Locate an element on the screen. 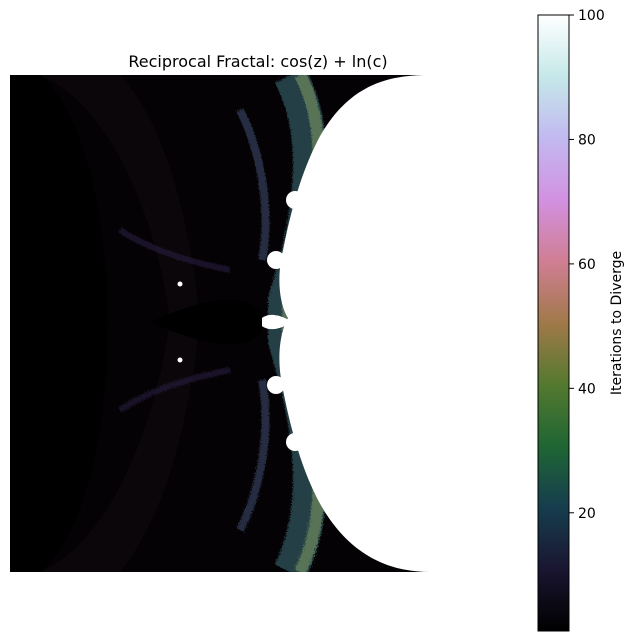 The width and height of the screenshot is (633, 641). heatmap-dark-lobe-left is located at coordinates (59, 323).